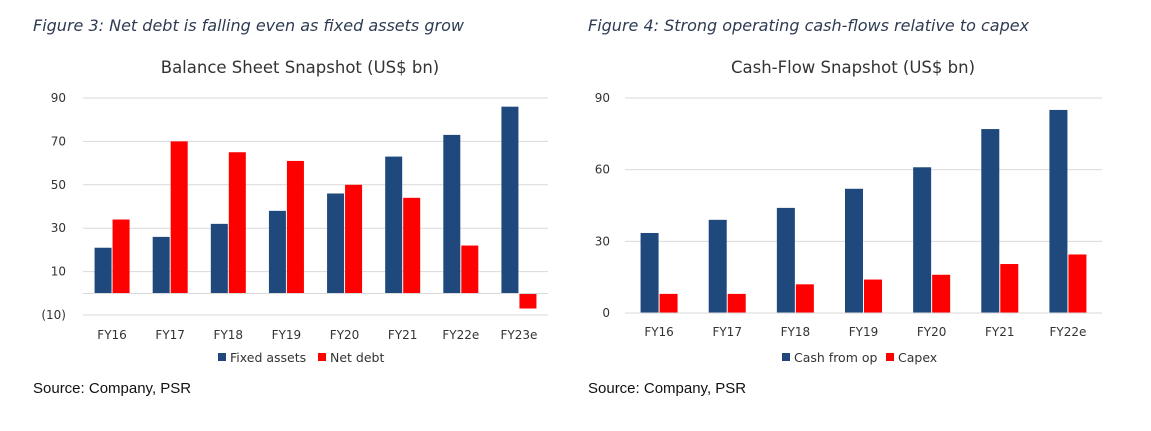 The image size is (1151, 431). What do you see at coordinates (58, 185) in the screenshot?
I see `y-tick-label: 50` at bounding box center [58, 185].